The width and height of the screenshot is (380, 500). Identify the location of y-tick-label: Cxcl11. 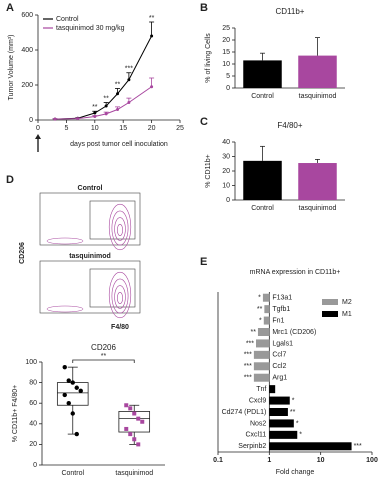
(255, 435).